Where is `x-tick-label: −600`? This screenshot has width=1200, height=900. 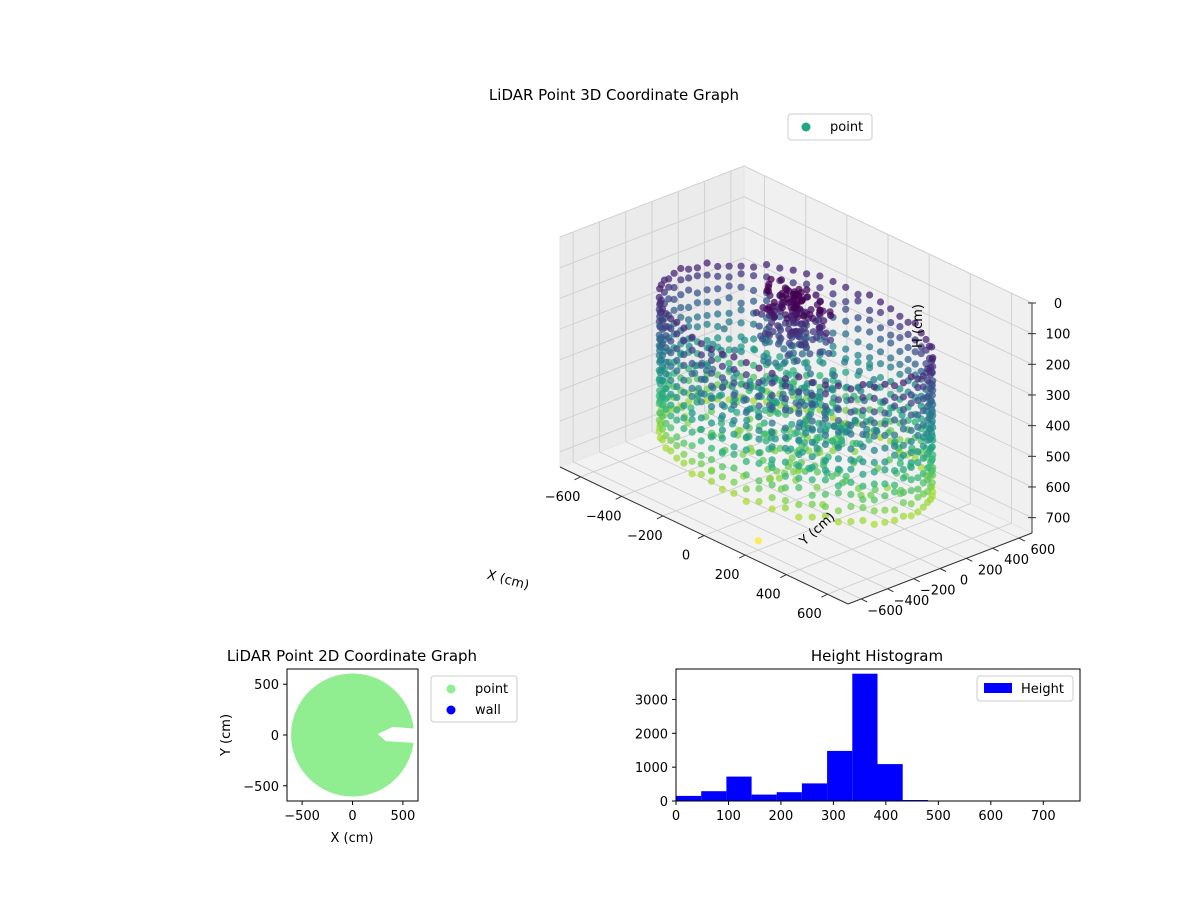
x-tick-label: −600 is located at coordinates (563, 497).